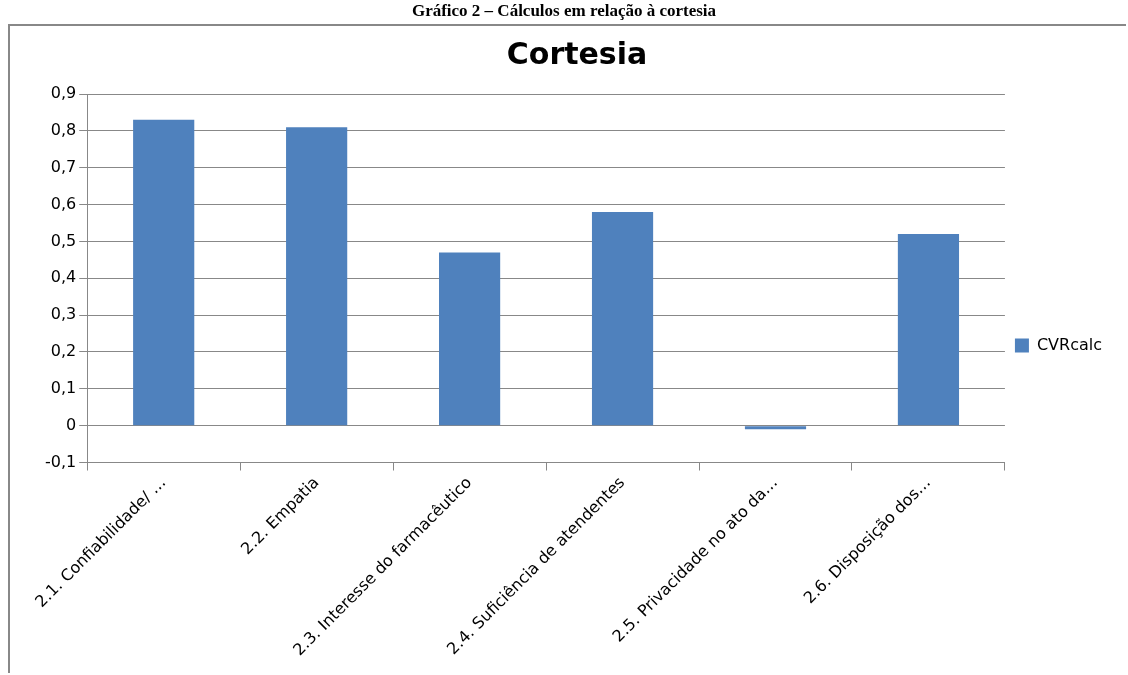 The height and width of the screenshot is (675, 1128). I want to click on y-tick-label: 0, so click(71, 424).